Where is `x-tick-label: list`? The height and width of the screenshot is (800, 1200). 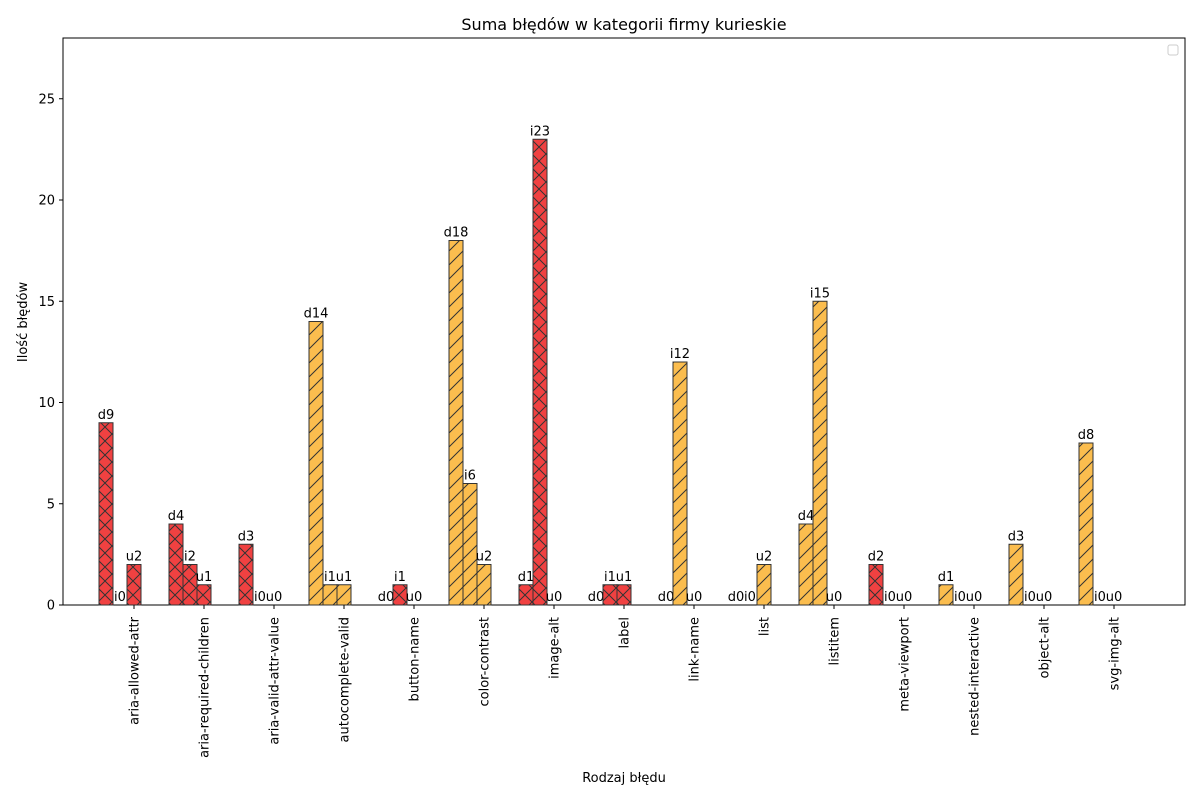
x-tick-label: list is located at coordinates (765, 626).